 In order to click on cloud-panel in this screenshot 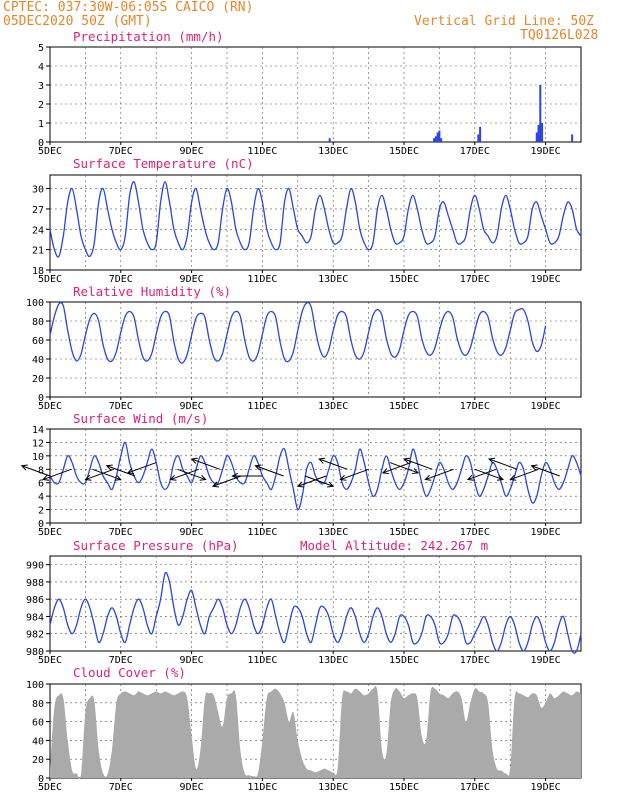, I will do `click(314, 732)`.